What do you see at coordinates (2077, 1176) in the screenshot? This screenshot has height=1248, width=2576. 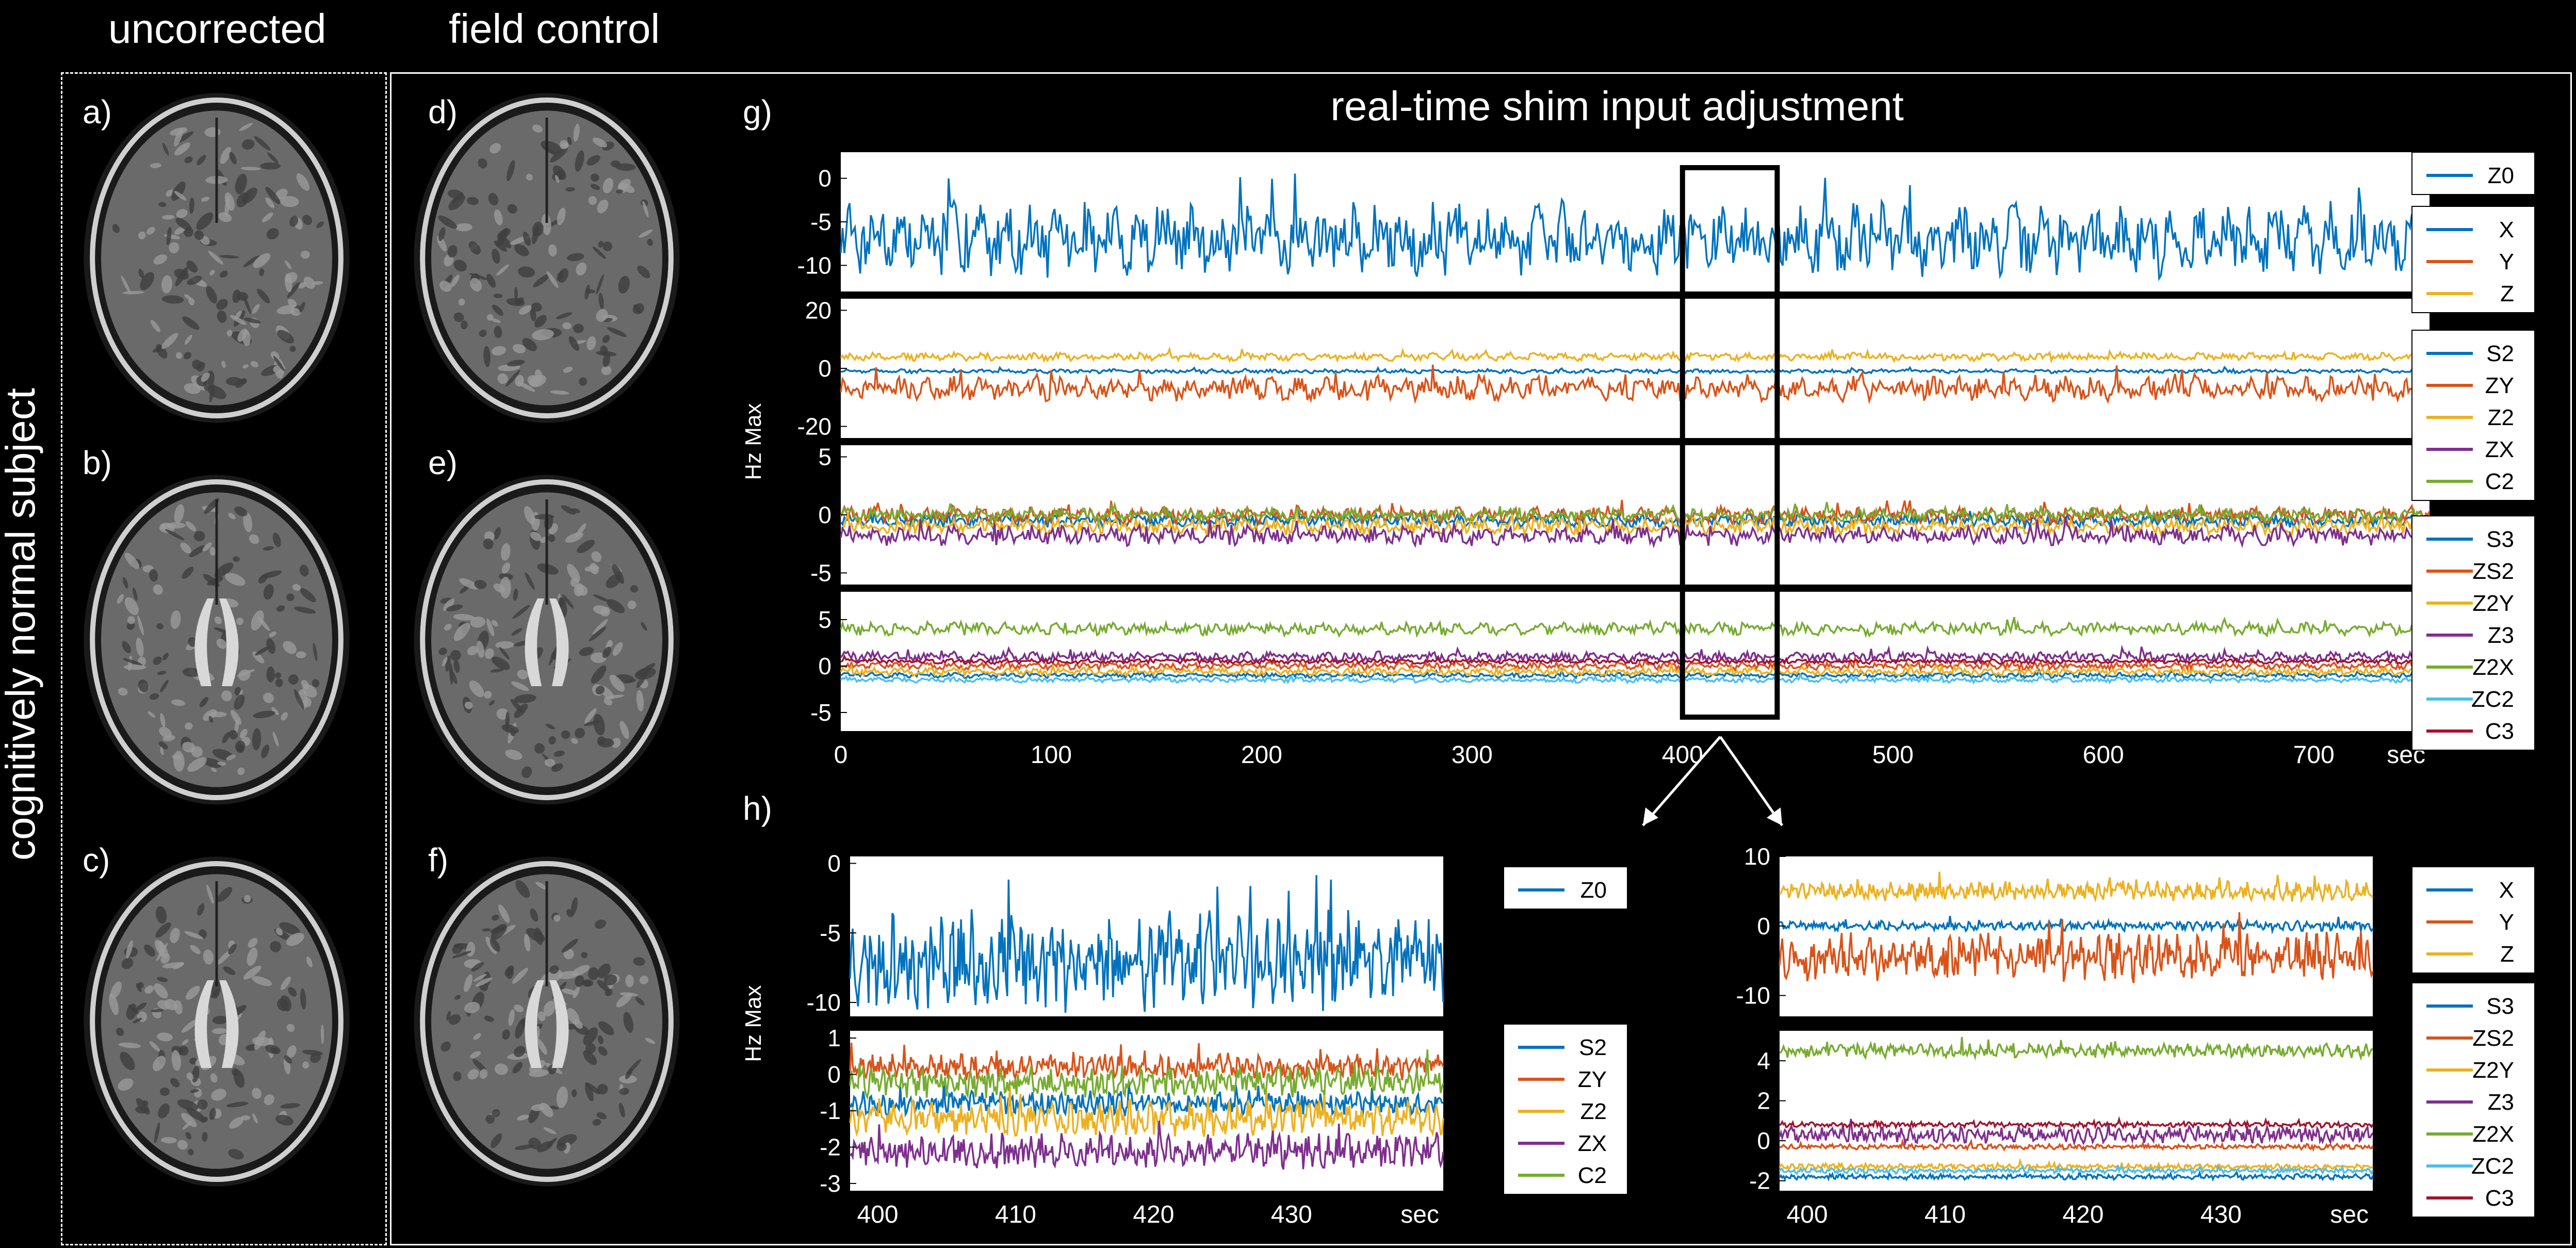 I see `series-line-s3` at bounding box center [2077, 1176].